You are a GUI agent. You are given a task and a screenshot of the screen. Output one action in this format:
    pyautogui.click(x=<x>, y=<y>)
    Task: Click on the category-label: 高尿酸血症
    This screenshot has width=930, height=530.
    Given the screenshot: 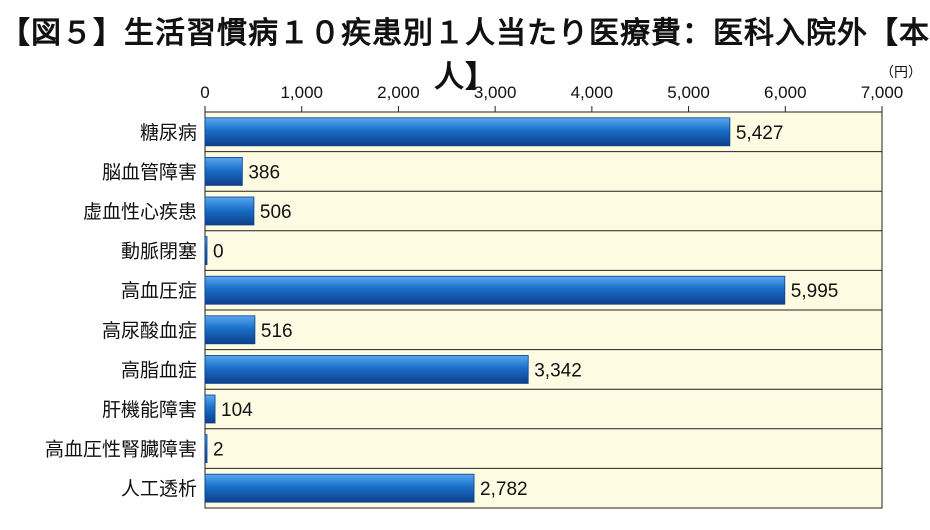 What is the action you would take?
    pyautogui.click(x=149, y=331)
    